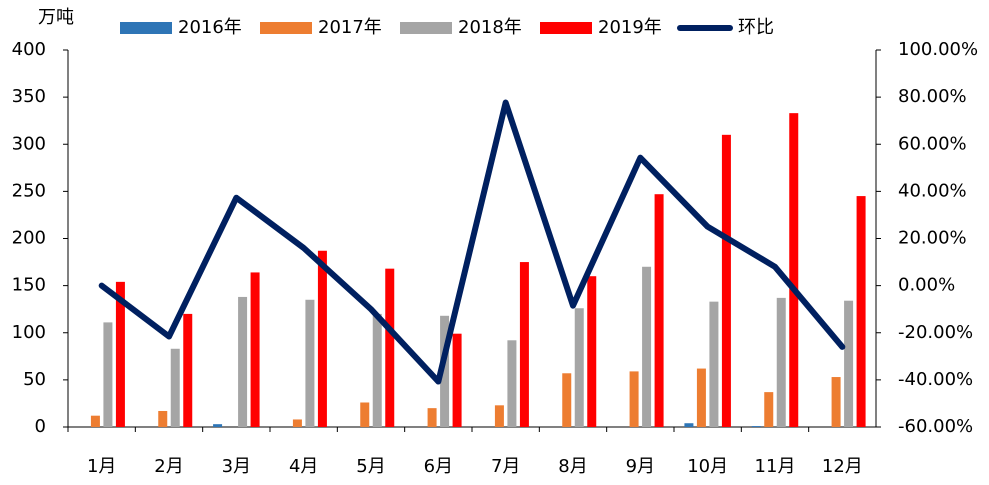 Image resolution: width=989 pixels, height=485 pixels. I want to click on legend-label: 2016年, so click(210, 27).